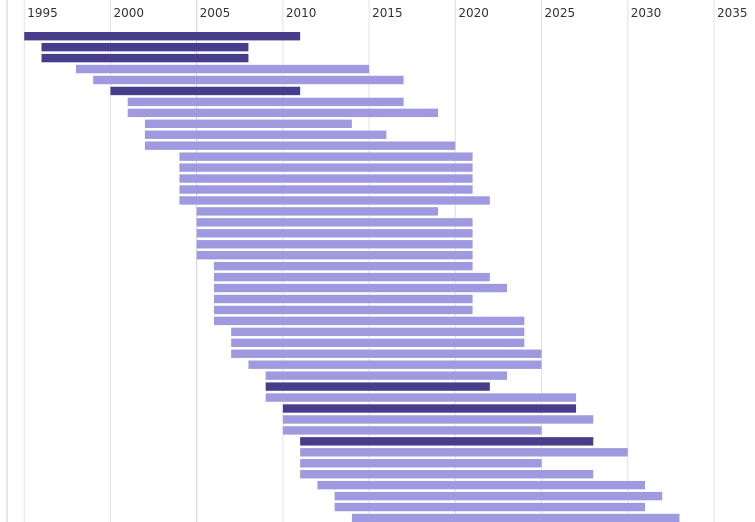 The height and width of the screenshot is (522, 755). I want to click on x-tick-label: 2020, so click(473, 13).